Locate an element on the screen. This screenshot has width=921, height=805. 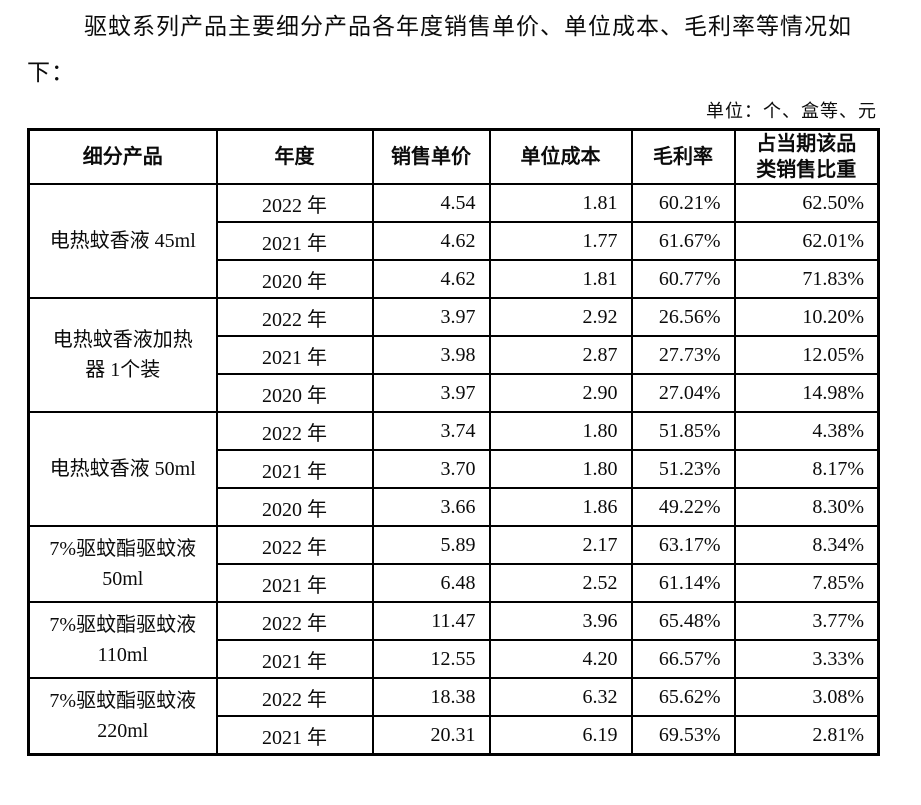
cost-cell: 2.17 is located at coordinates (560, 545).